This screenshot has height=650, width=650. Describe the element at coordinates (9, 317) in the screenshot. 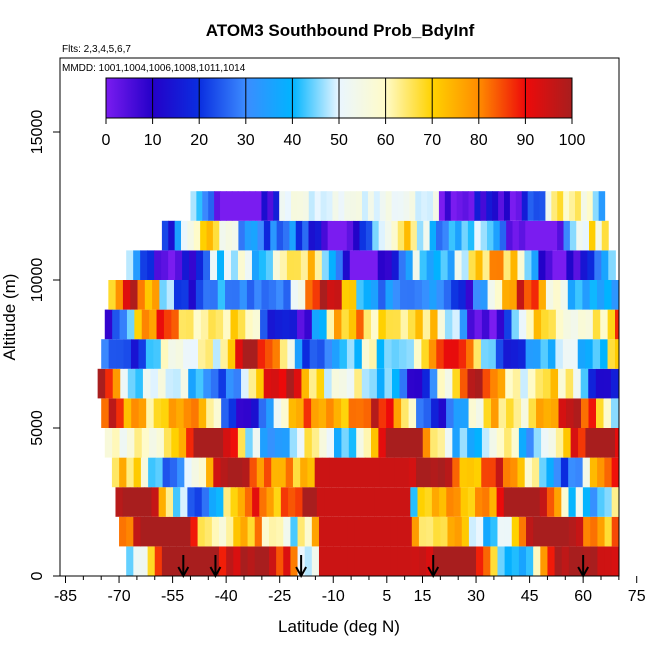

I see `y-axis-label: Altitude (m)` at that location.